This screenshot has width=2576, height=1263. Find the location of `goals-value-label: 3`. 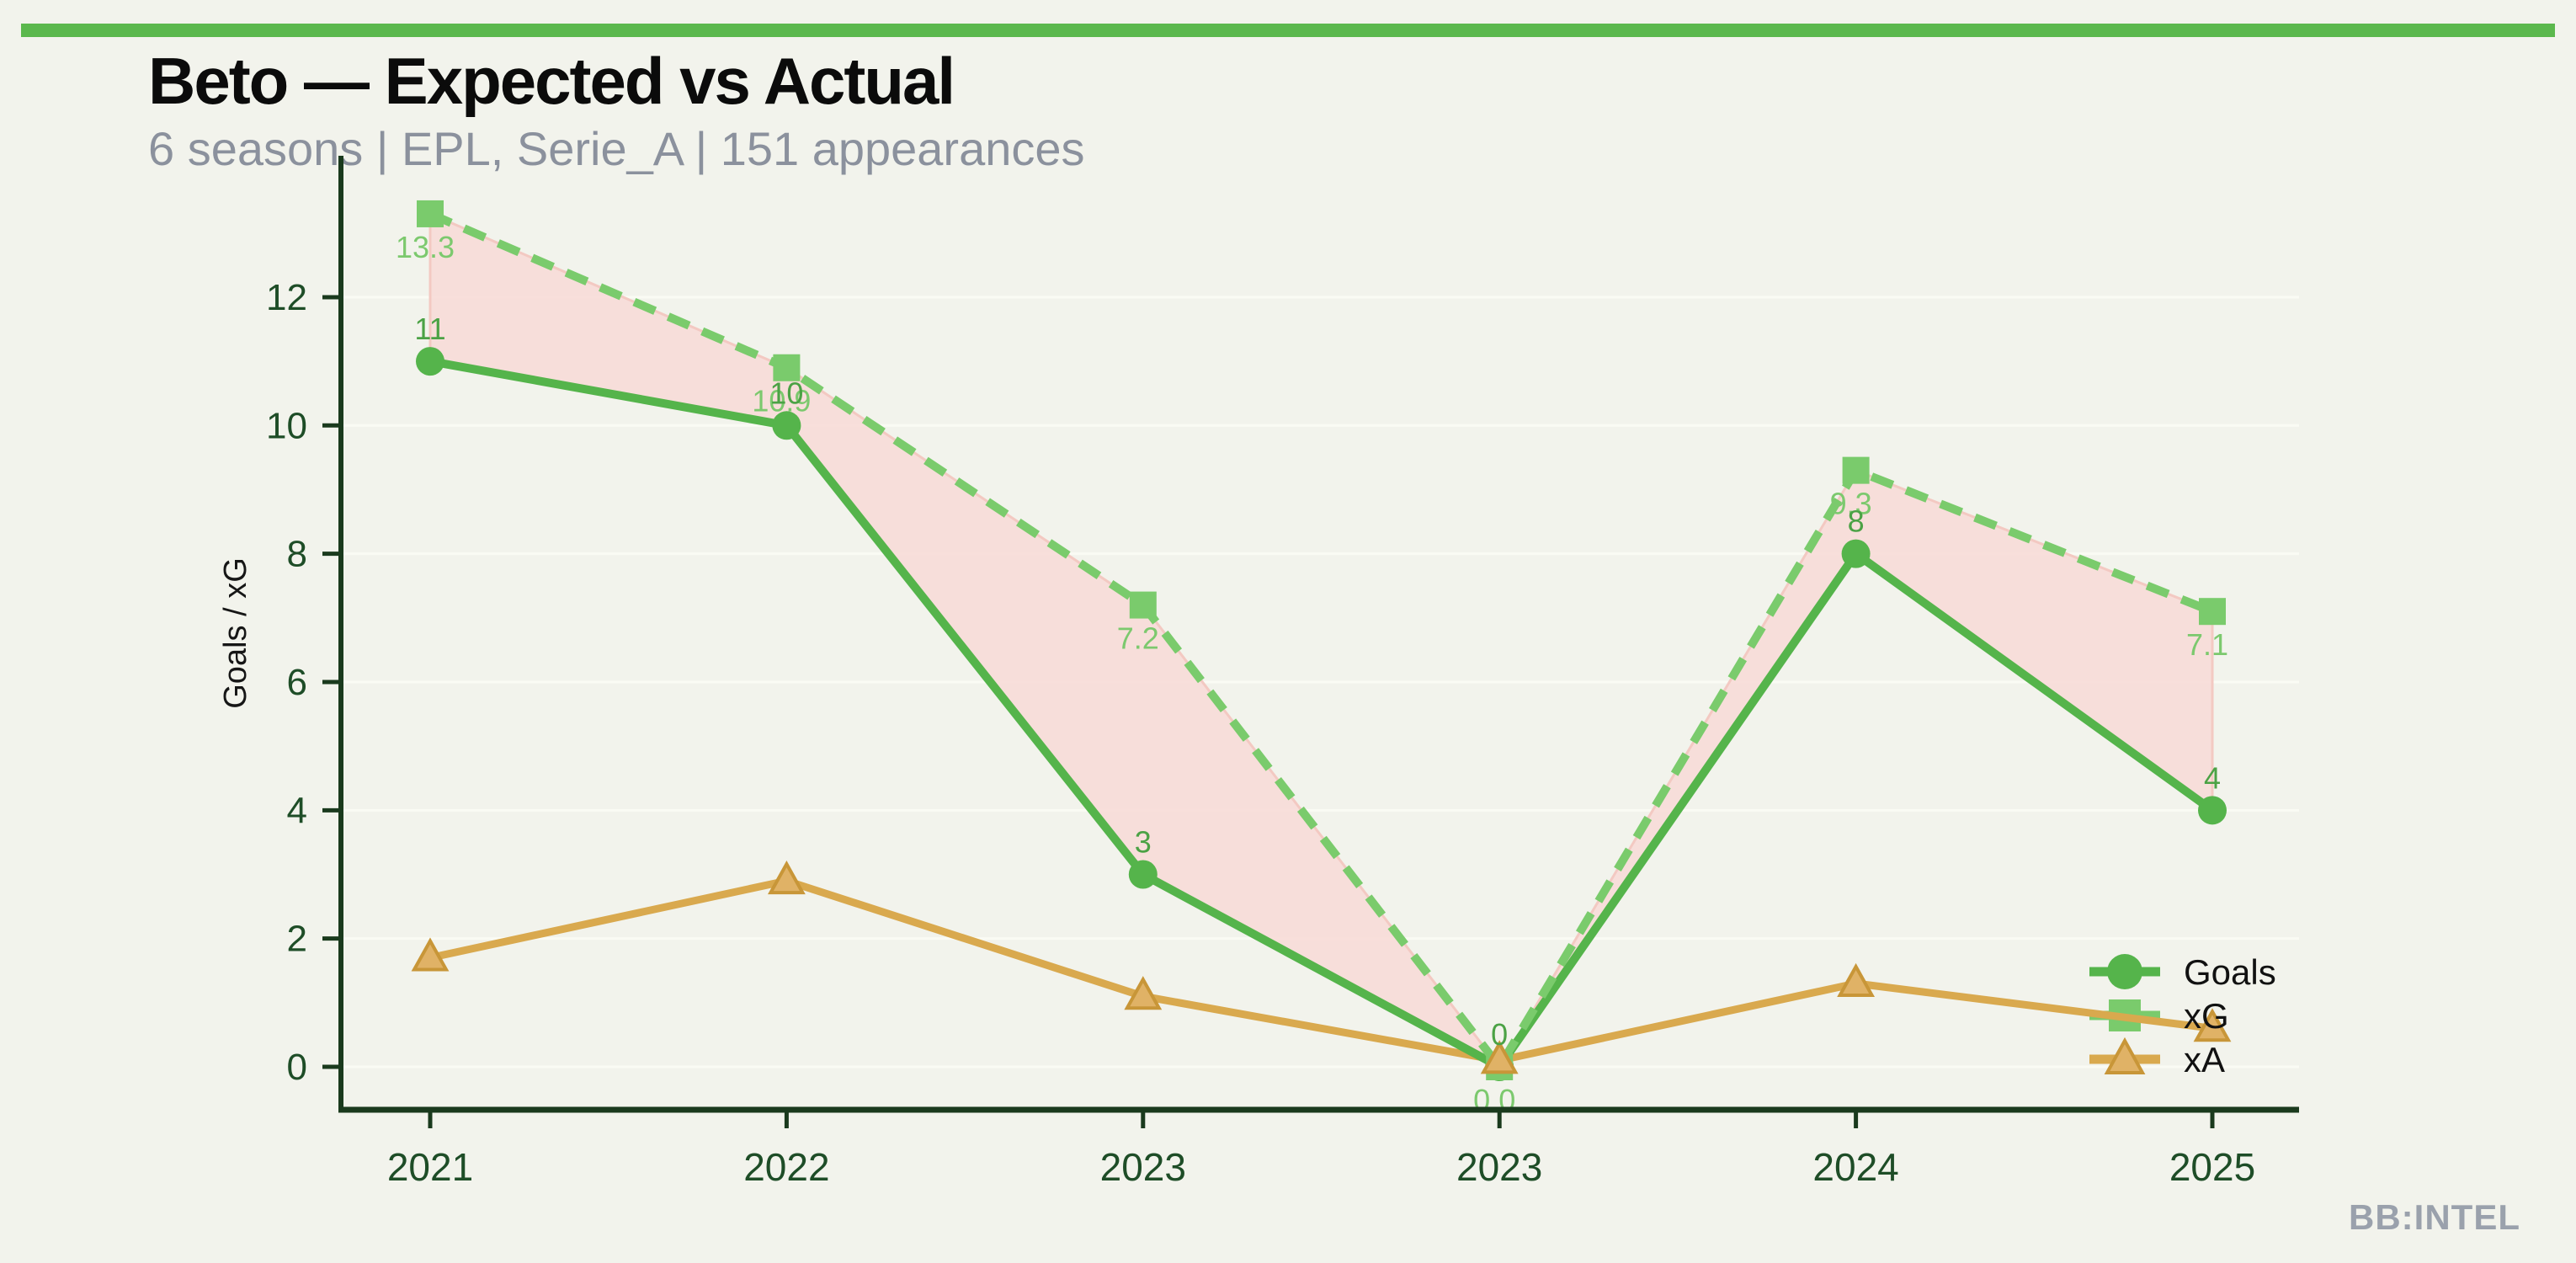

goals-value-label: 3 is located at coordinates (1144, 841).